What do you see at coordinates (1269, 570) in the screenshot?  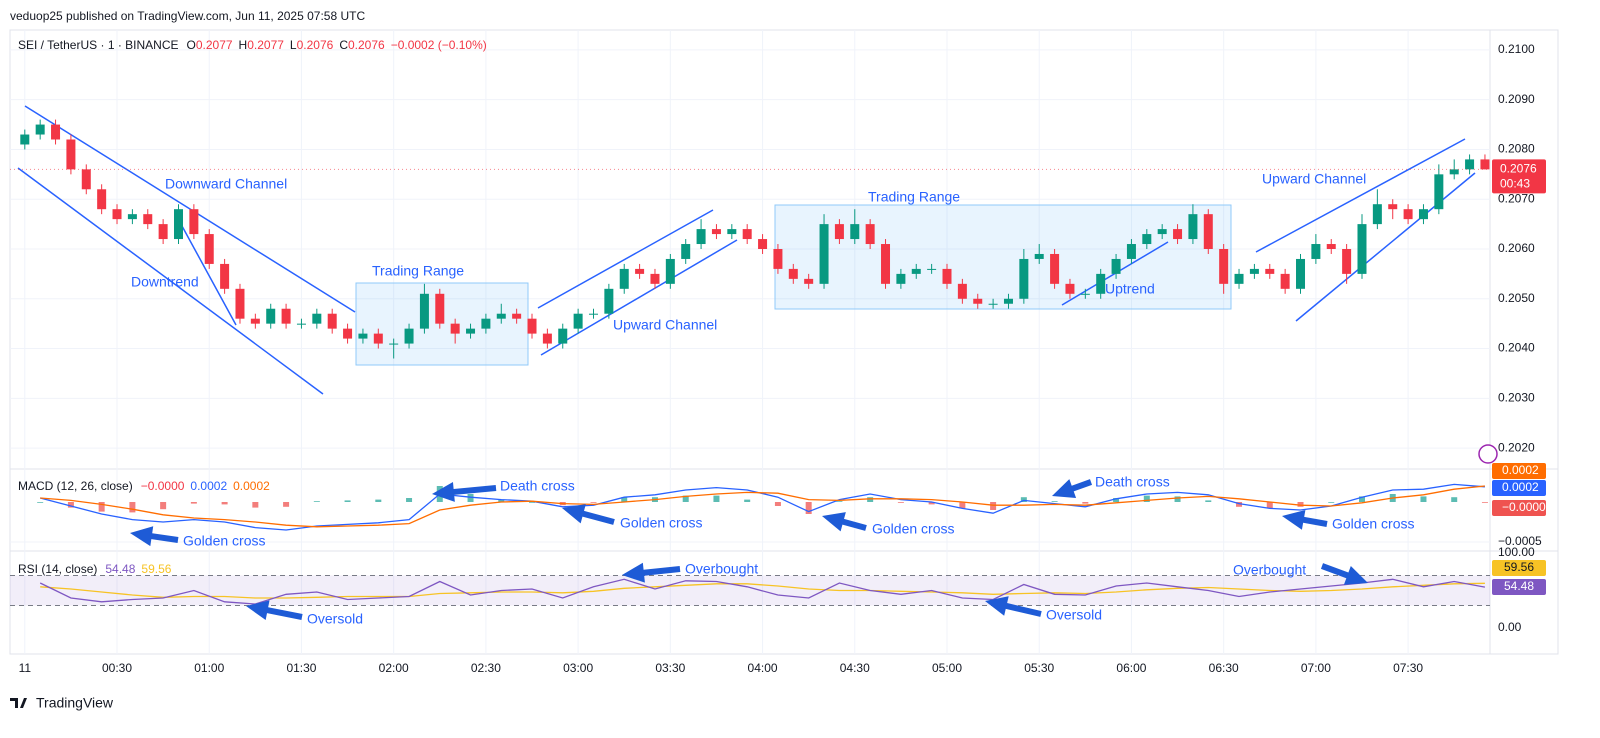 I see `annotation: Overbought` at bounding box center [1269, 570].